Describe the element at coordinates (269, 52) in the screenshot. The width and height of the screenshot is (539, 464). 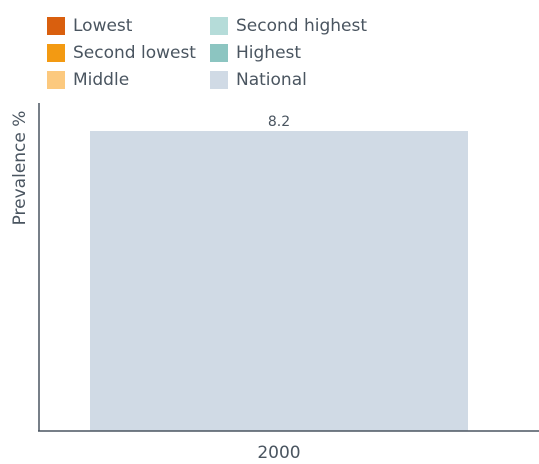
I see `legend-label-highest: Highest` at that location.